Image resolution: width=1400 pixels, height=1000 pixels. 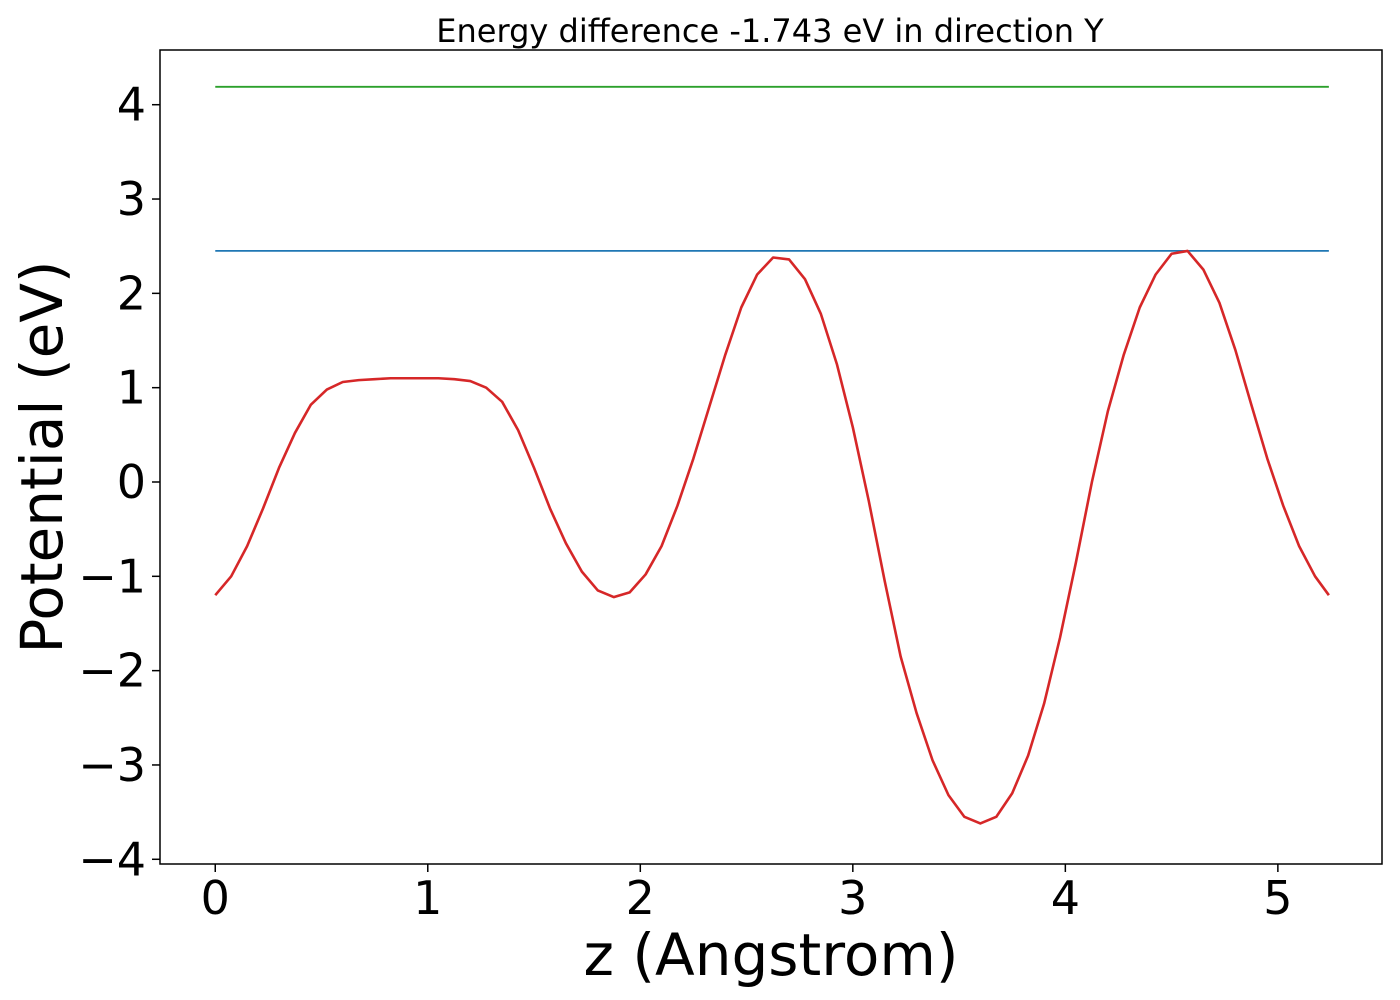 What do you see at coordinates (112, 765) in the screenshot?
I see `y-tick-label: −3` at bounding box center [112, 765].